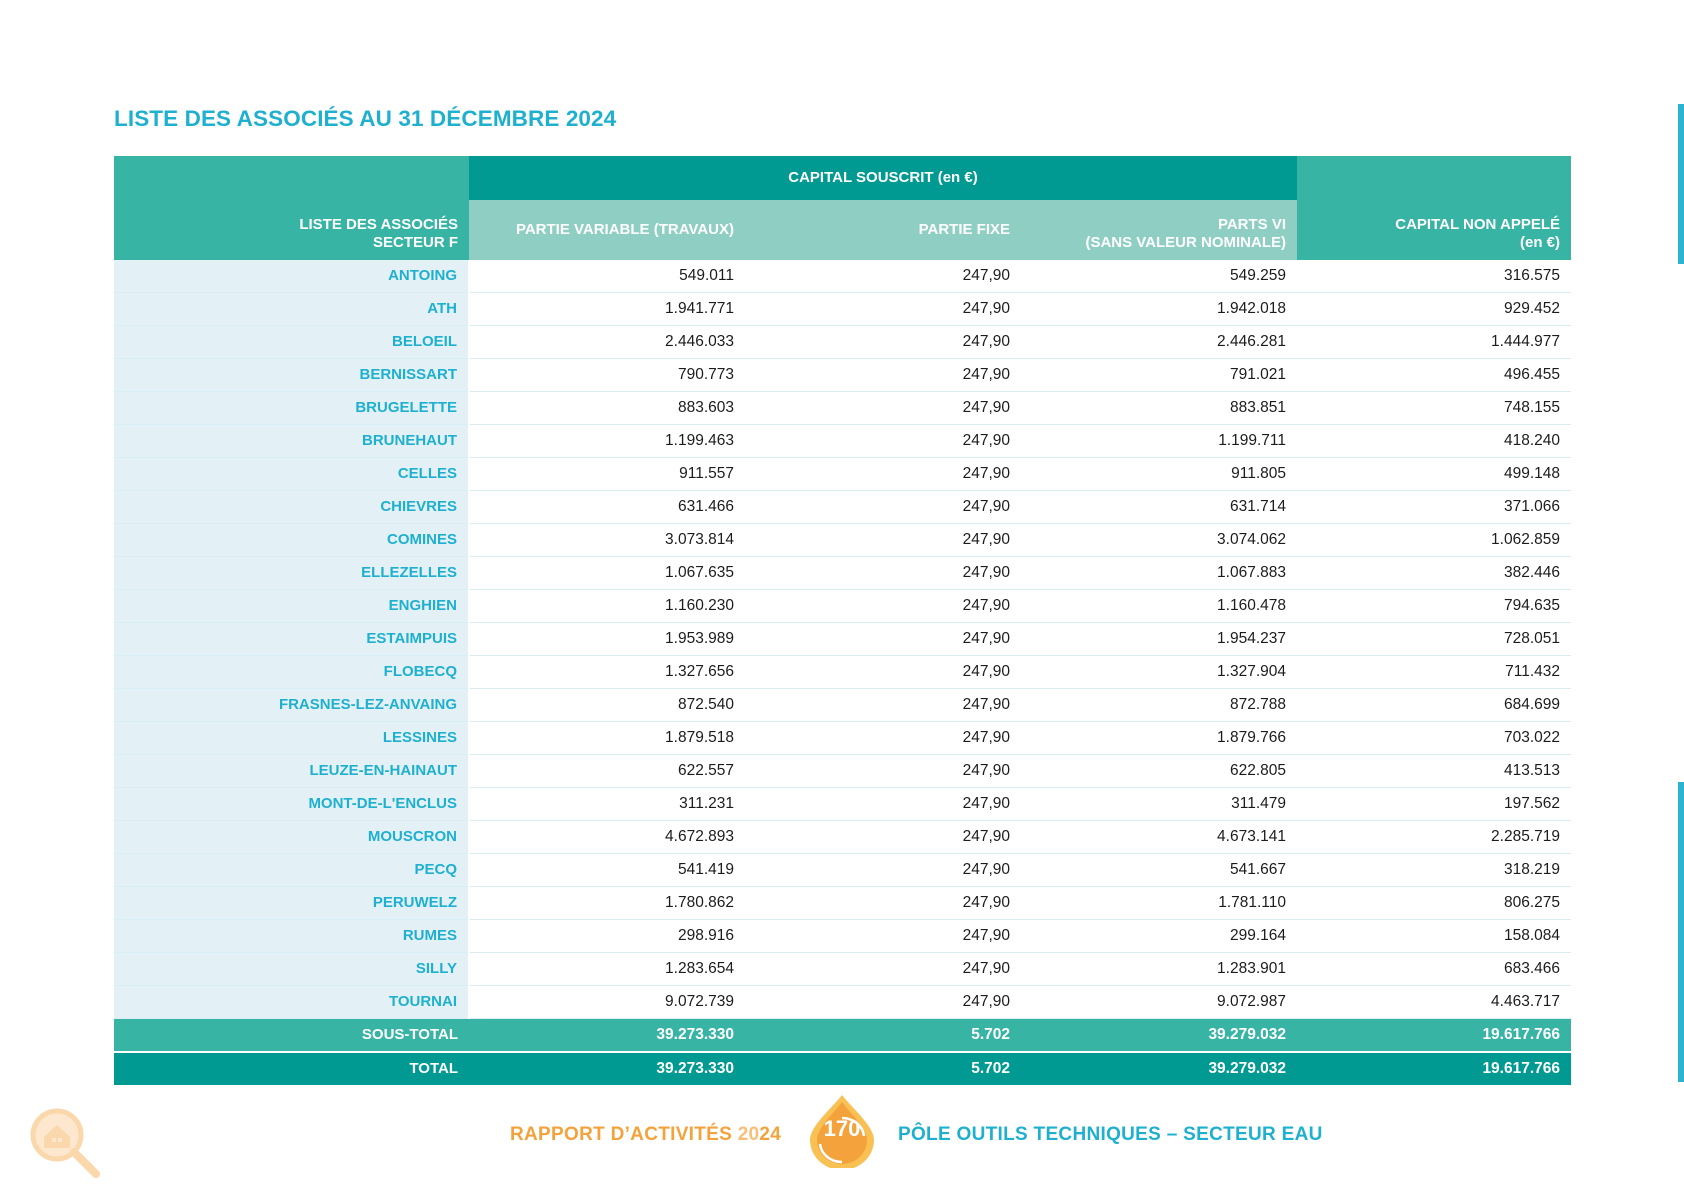 The image size is (1684, 1191). What do you see at coordinates (292, 276) in the screenshot?
I see `associate-name-cell: ANTOING` at bounding box center [292, 276].